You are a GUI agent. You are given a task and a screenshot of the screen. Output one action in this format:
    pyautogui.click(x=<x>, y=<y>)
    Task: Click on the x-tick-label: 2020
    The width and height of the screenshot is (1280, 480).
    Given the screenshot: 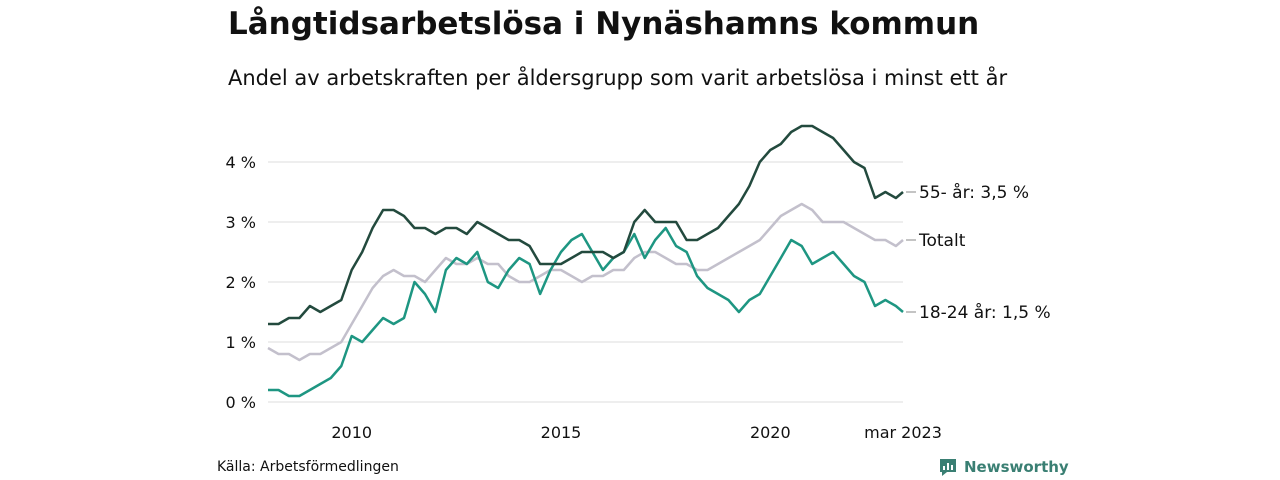 What is the action you would take?
    pyautogui.click(x=770, y=432)
    